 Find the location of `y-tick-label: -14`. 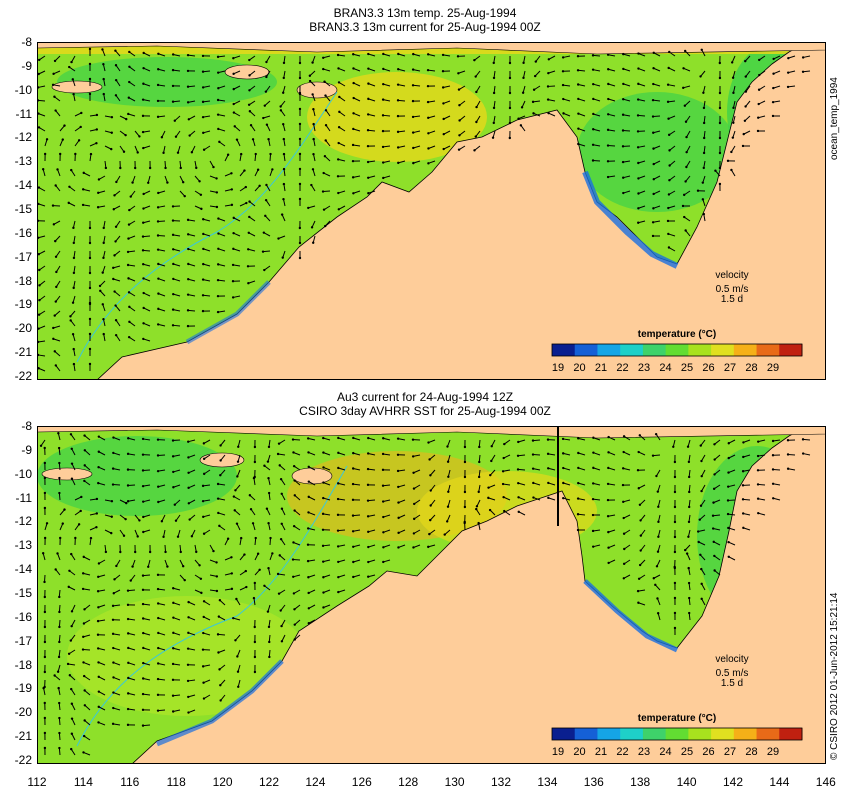

y-tick-label: -14 is located at coordinates (23, 569).